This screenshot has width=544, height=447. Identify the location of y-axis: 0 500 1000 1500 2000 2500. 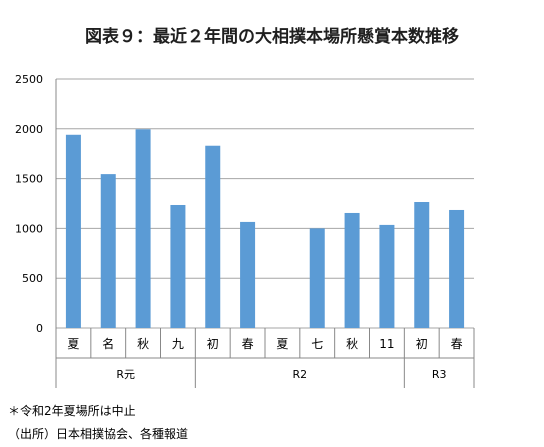
(36, 230).